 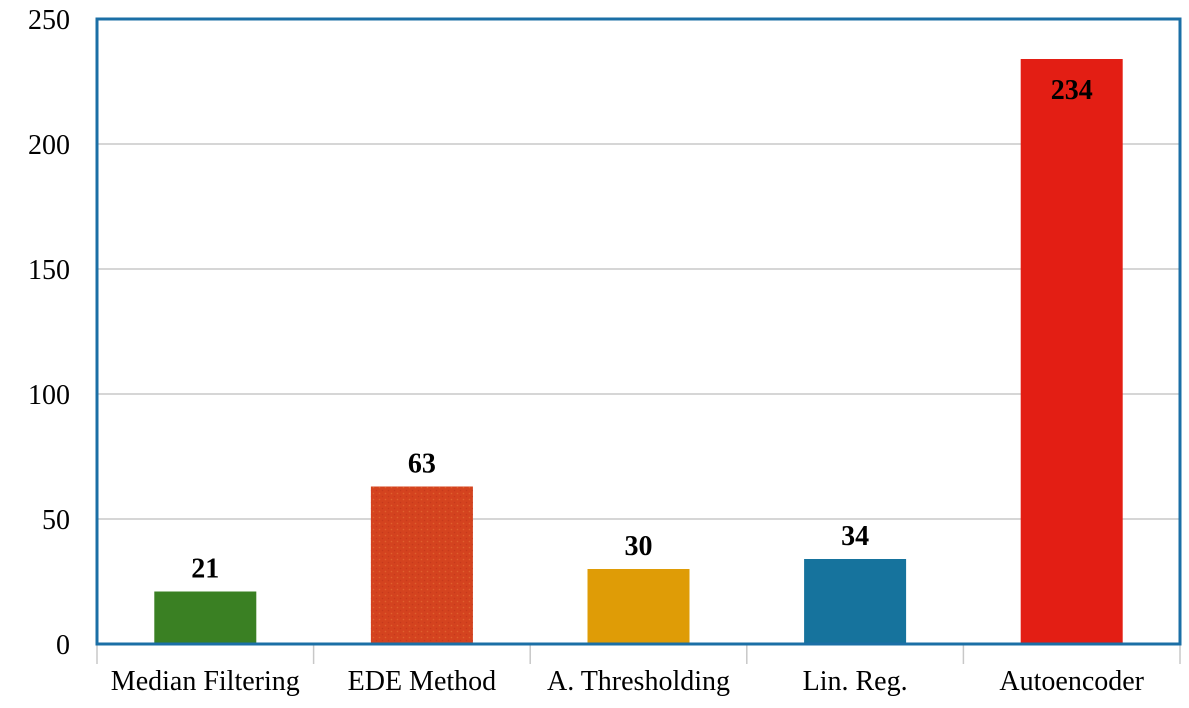 What do you see at coordinates (1071, 681) in the screenshot?
I see `x-tick-label: Autoencoder` at bounding box center [1071, 681].